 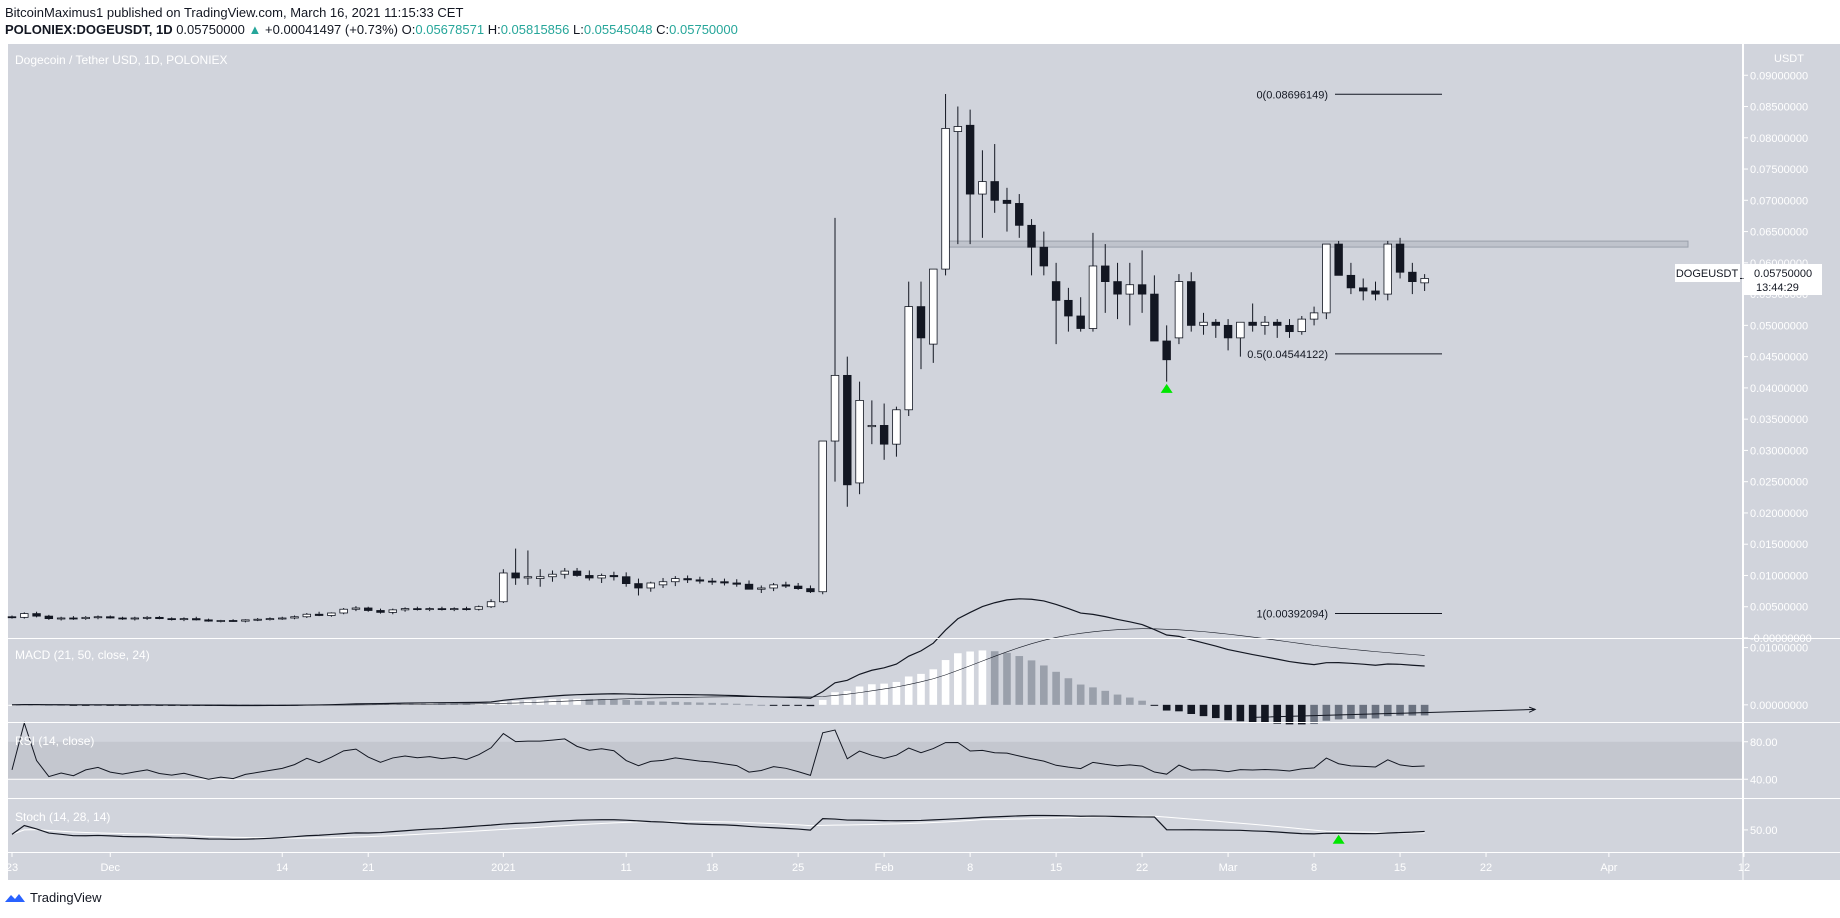 I want to click on rsi-band, so click(x=875, y=760).